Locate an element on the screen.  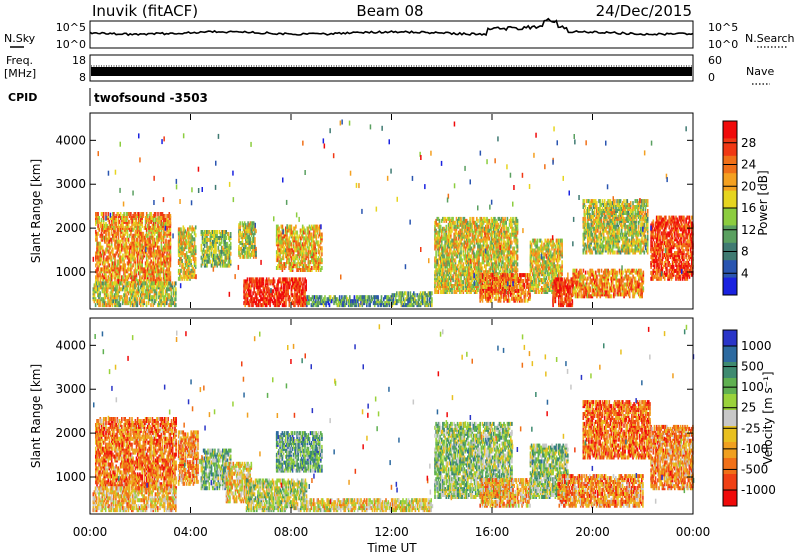
frequency-band is located at coordinates (391, 71).